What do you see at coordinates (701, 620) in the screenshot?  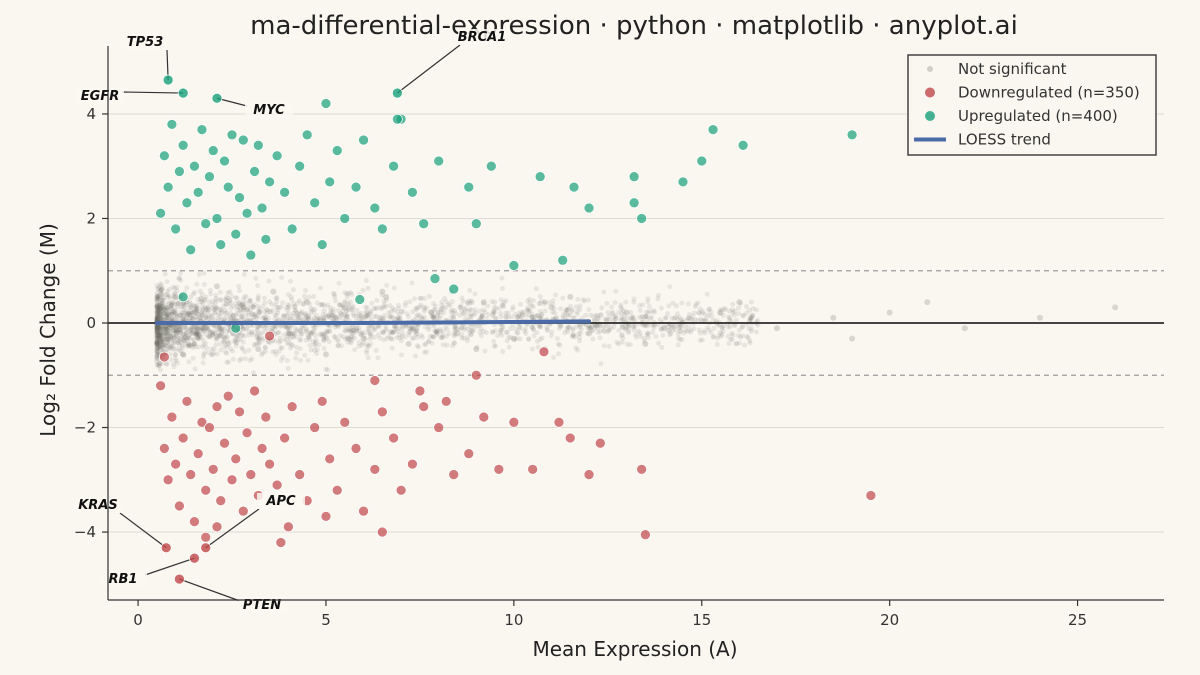 I see `x-tick-label: 15` at bounding box center [701, 620].